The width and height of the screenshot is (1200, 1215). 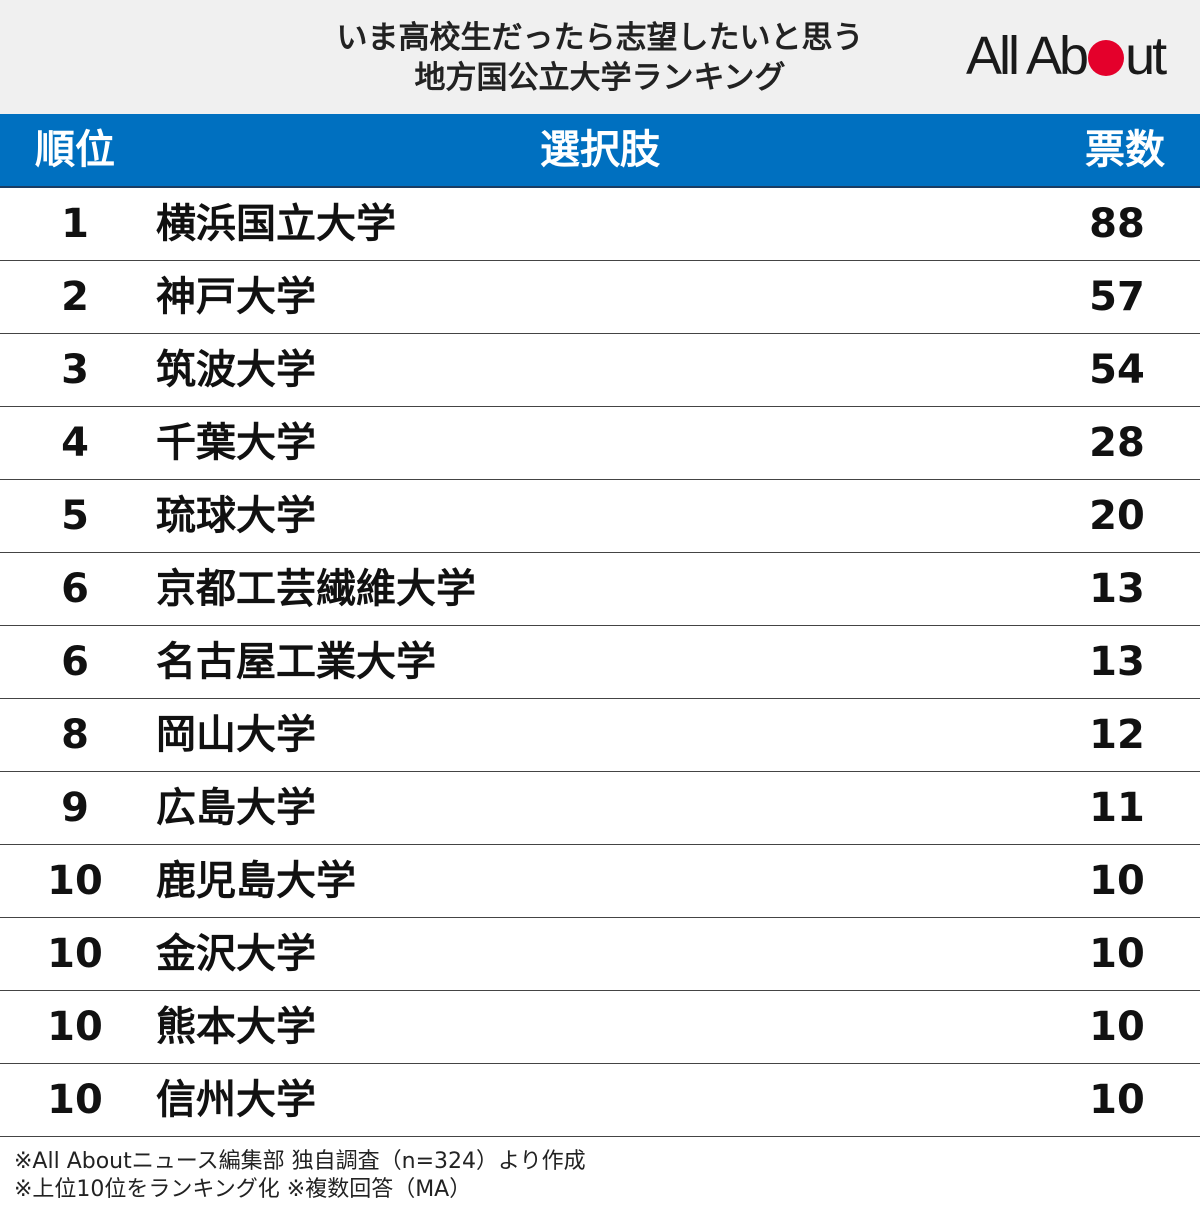 What do you see at coordinates (75, 150) in the screenshot?
I see `column-header-rank: 順位` at bounding box center [75, 150].